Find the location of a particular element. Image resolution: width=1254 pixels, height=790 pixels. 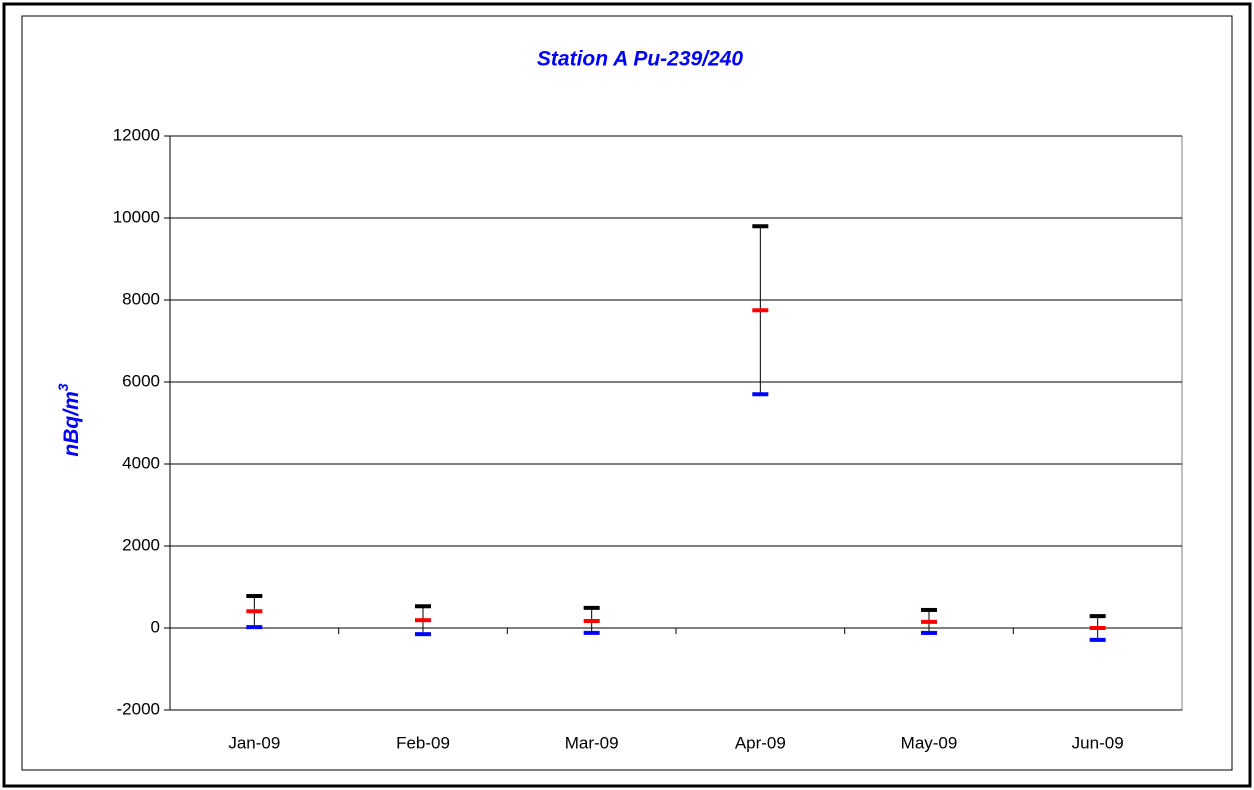

y-tick-label: -2000 is located at coordinates (138, 708).